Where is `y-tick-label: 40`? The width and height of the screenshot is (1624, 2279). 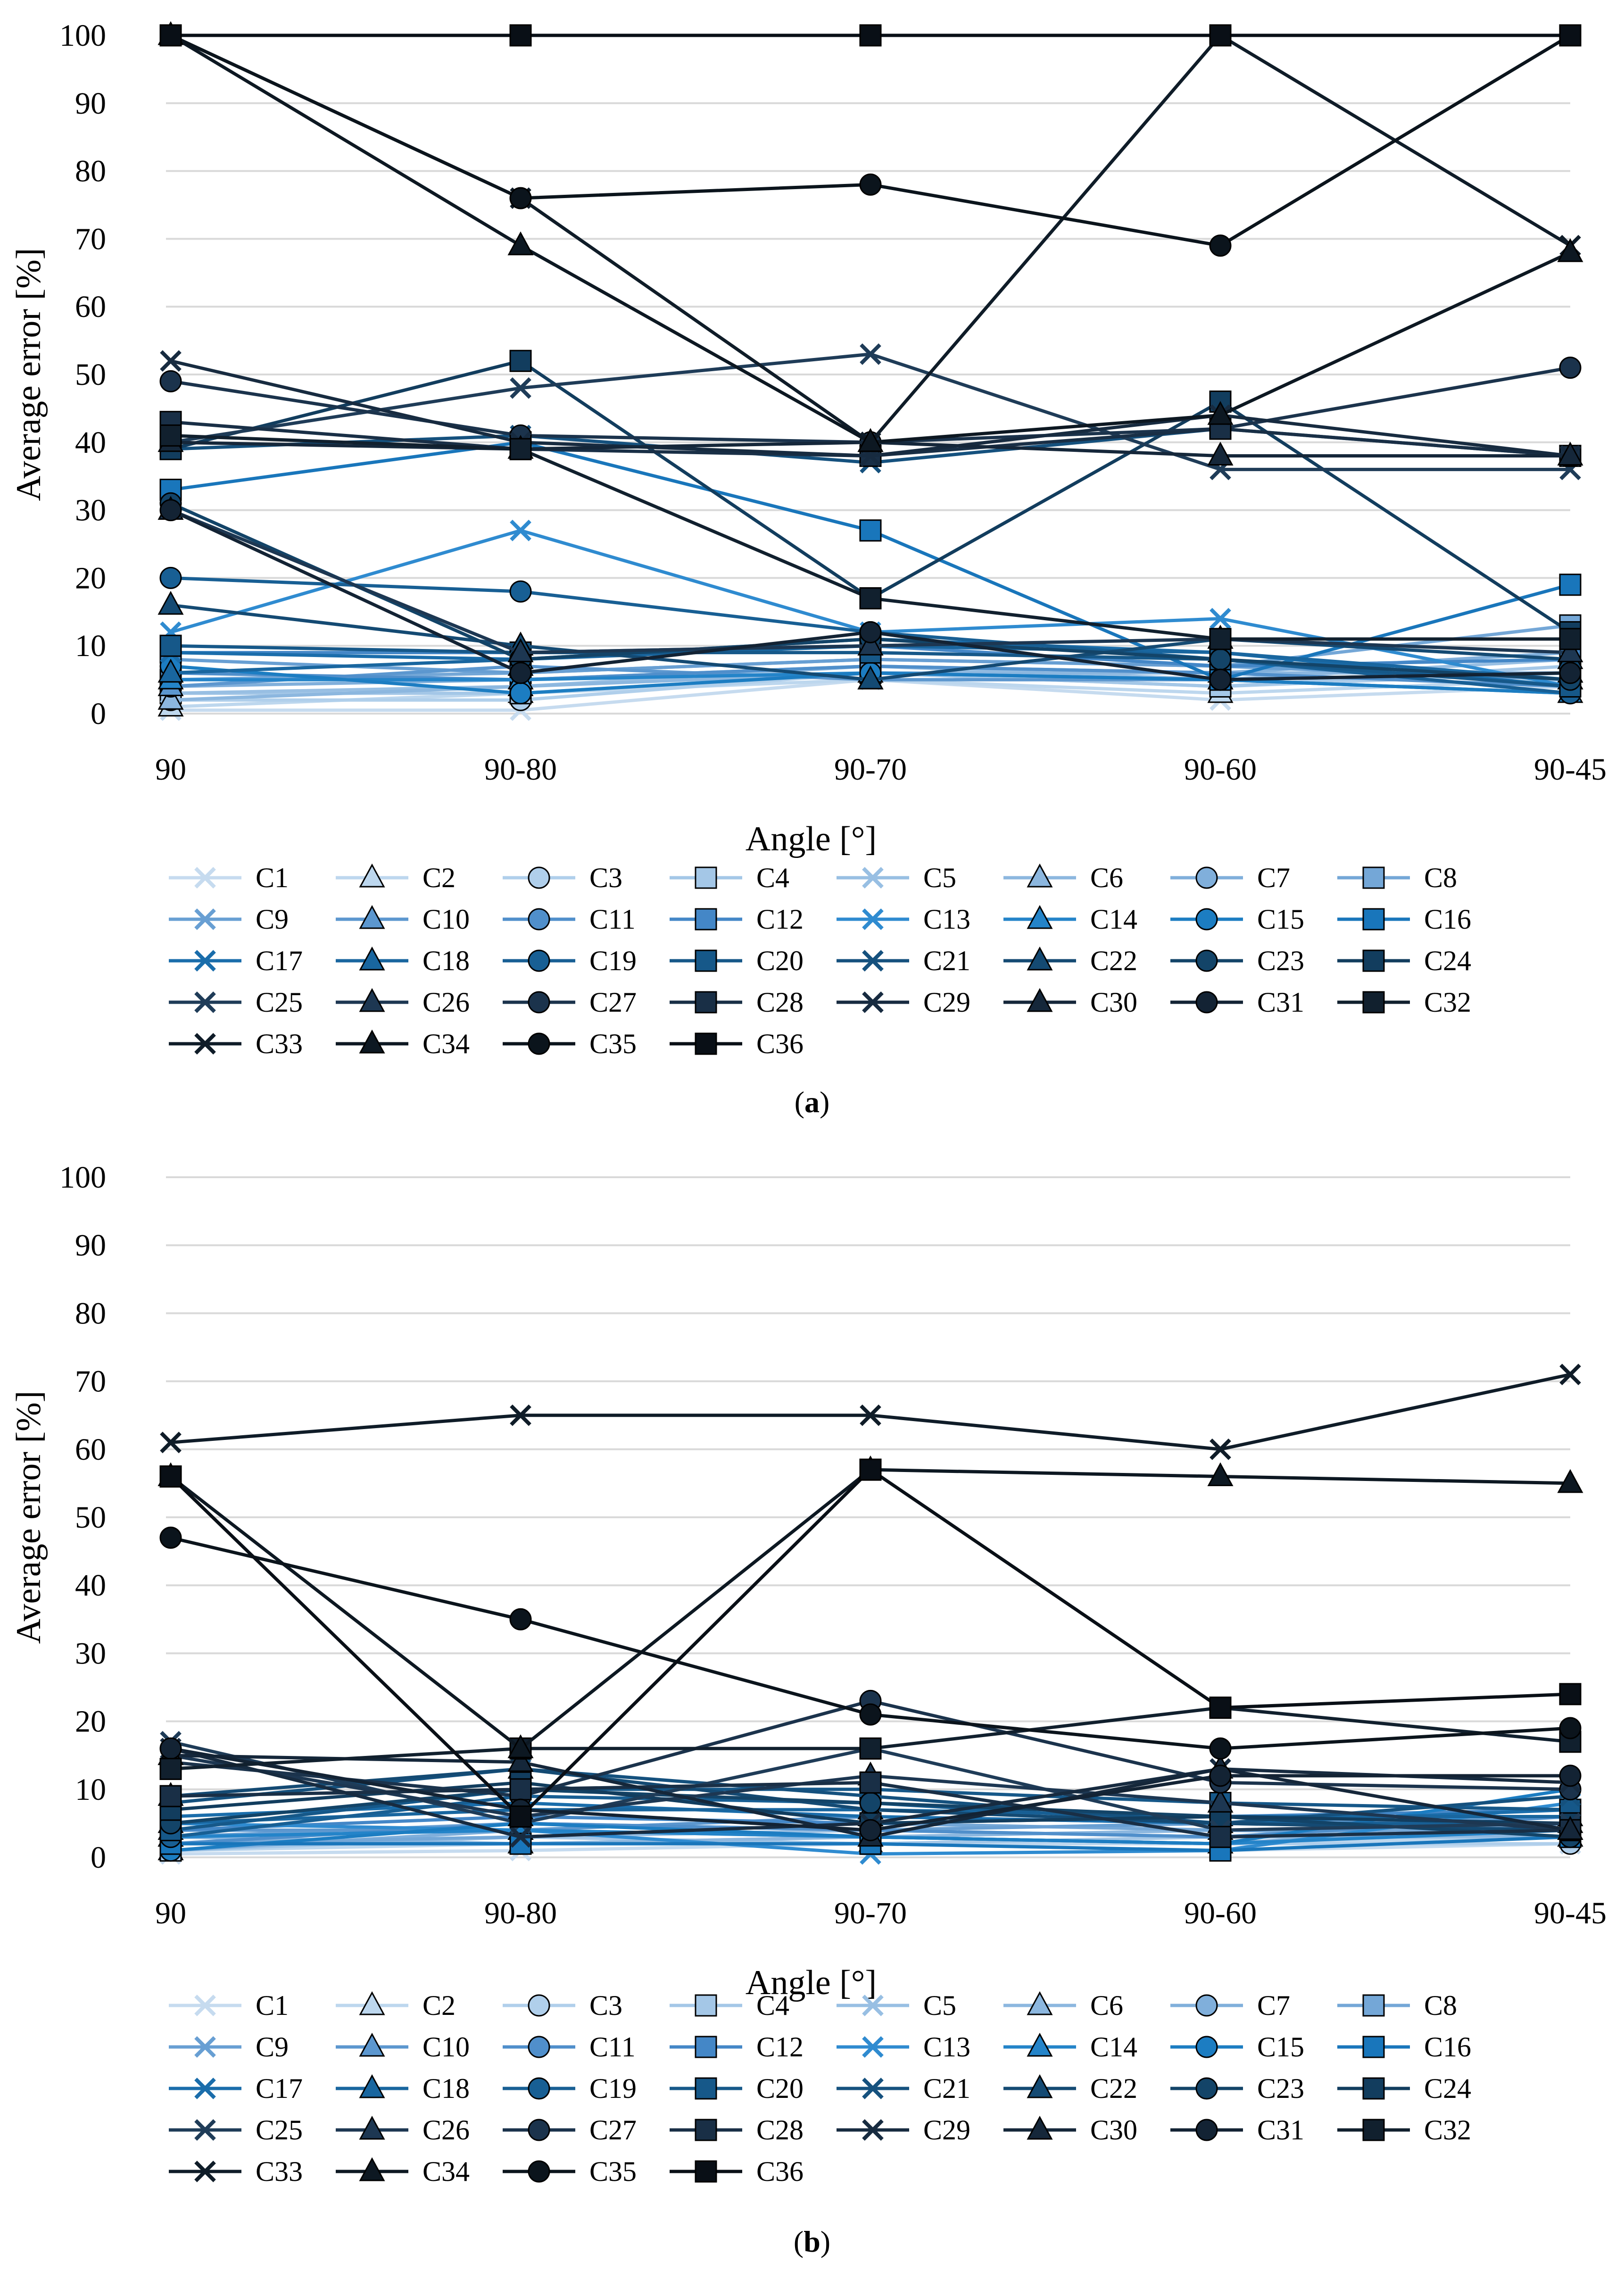 y-tick-label: 40 is located at coordinates (90, 1585).